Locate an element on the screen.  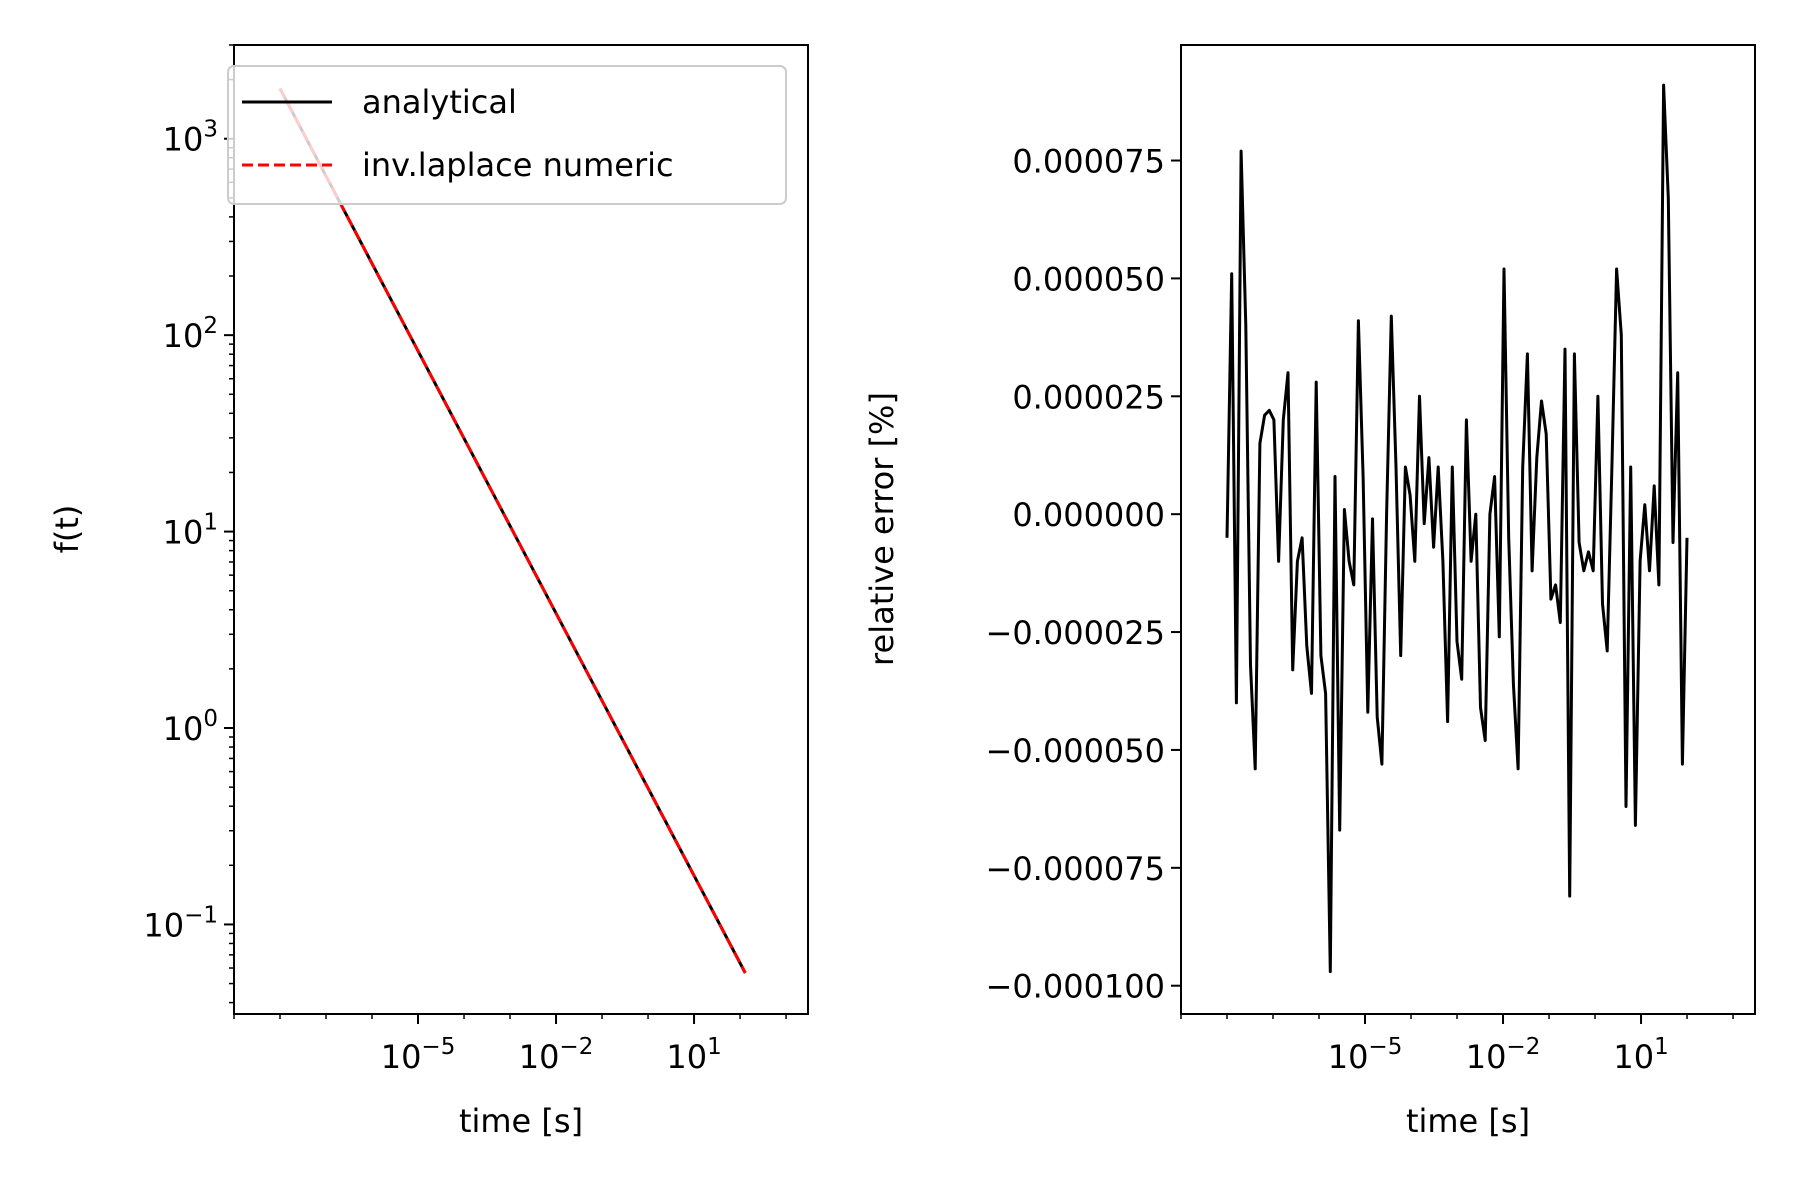
left-x-tick-label: 10¹ is located at coordinates (693, 1055).